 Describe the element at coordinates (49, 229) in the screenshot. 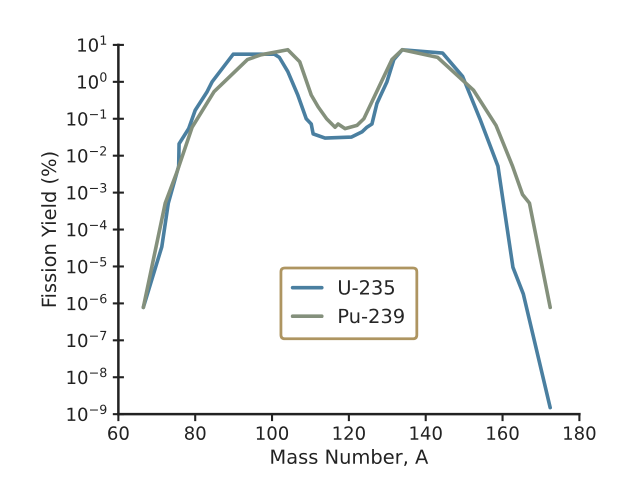

I see `y-axis-title: Fission Yield (%)` at that location.